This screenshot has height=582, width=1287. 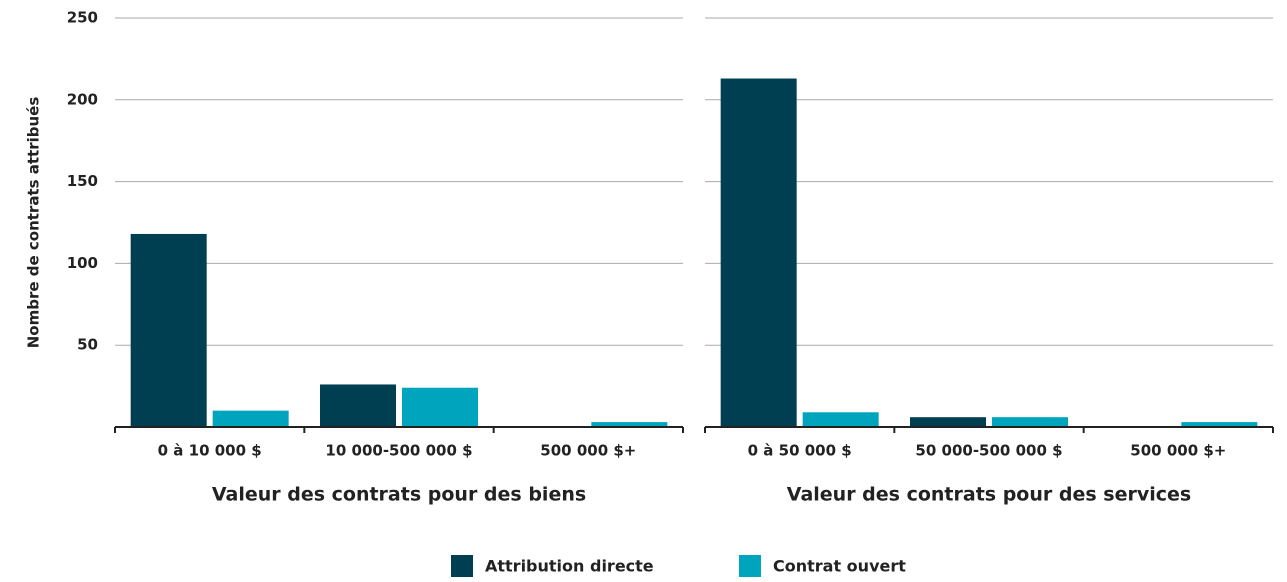 What do you see at coordinates (989, 495) in the screenshot?
I see `x-axis-label: Valeur des contrats pour des services` at bounding box center [989, 495].